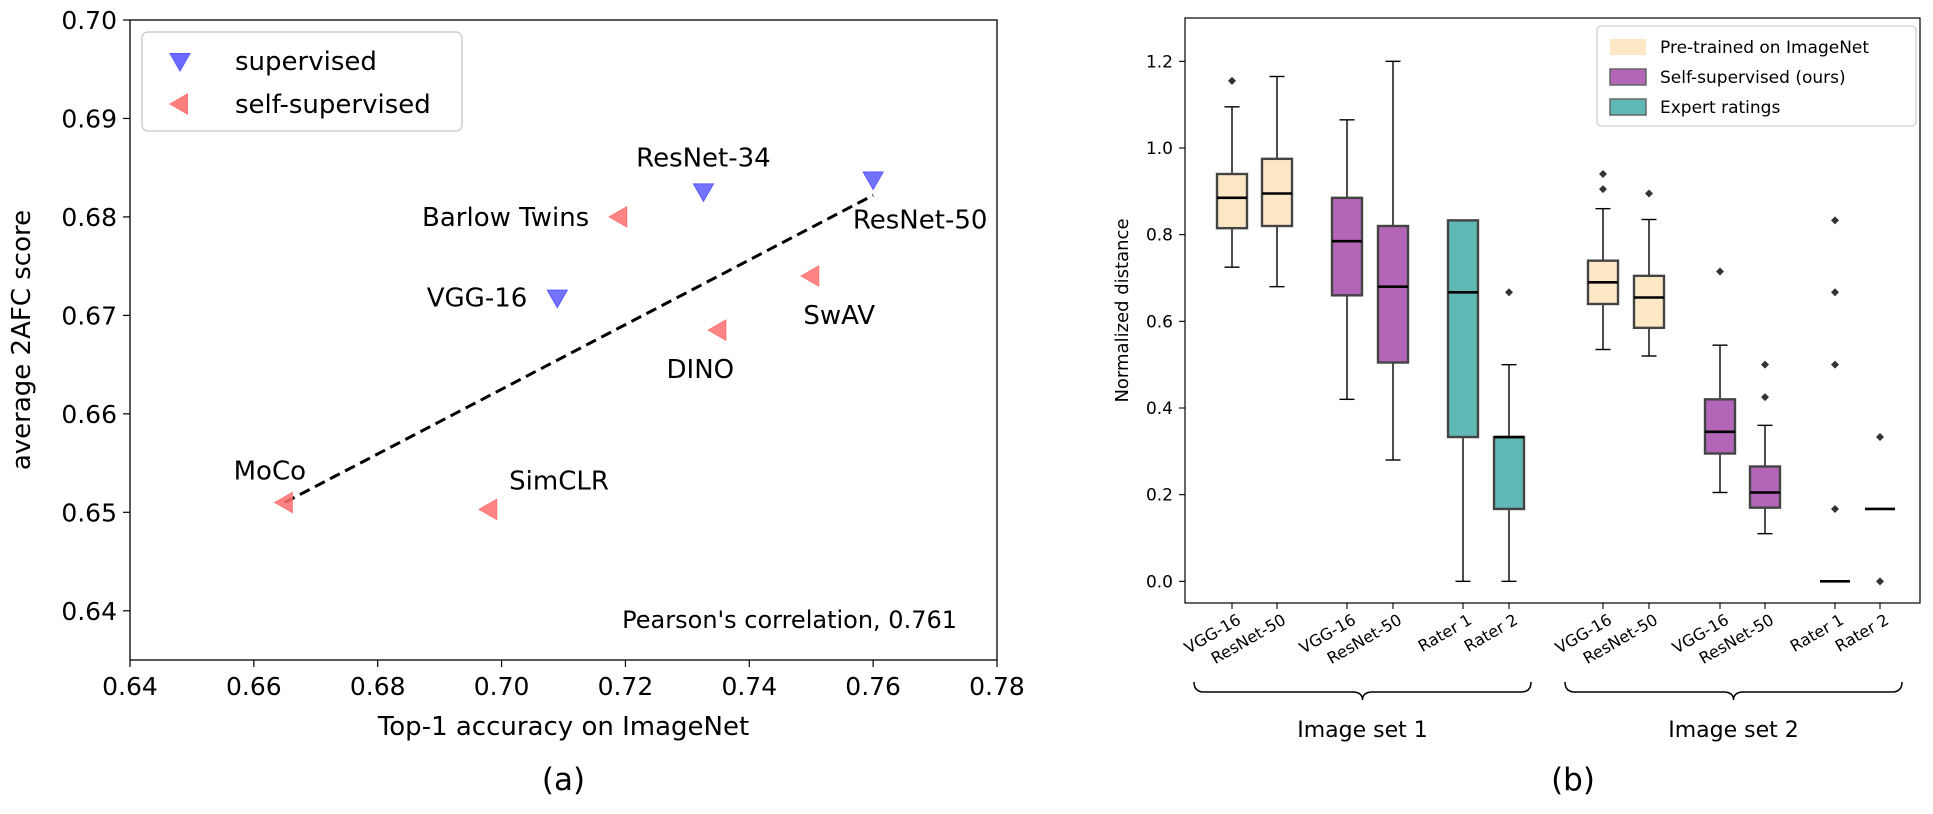  Describe the element at coordinates (563, 727) in the screenshot. I see `x-axis-label: Top-1 accuracy on ImageNet` at that location.